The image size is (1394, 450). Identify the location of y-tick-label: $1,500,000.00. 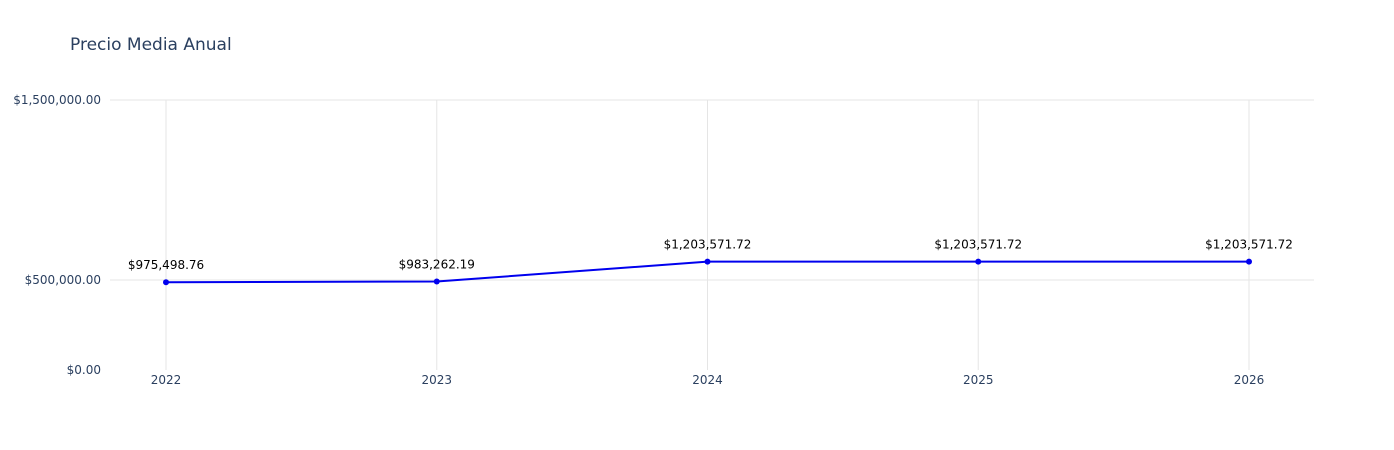
(57, 100).